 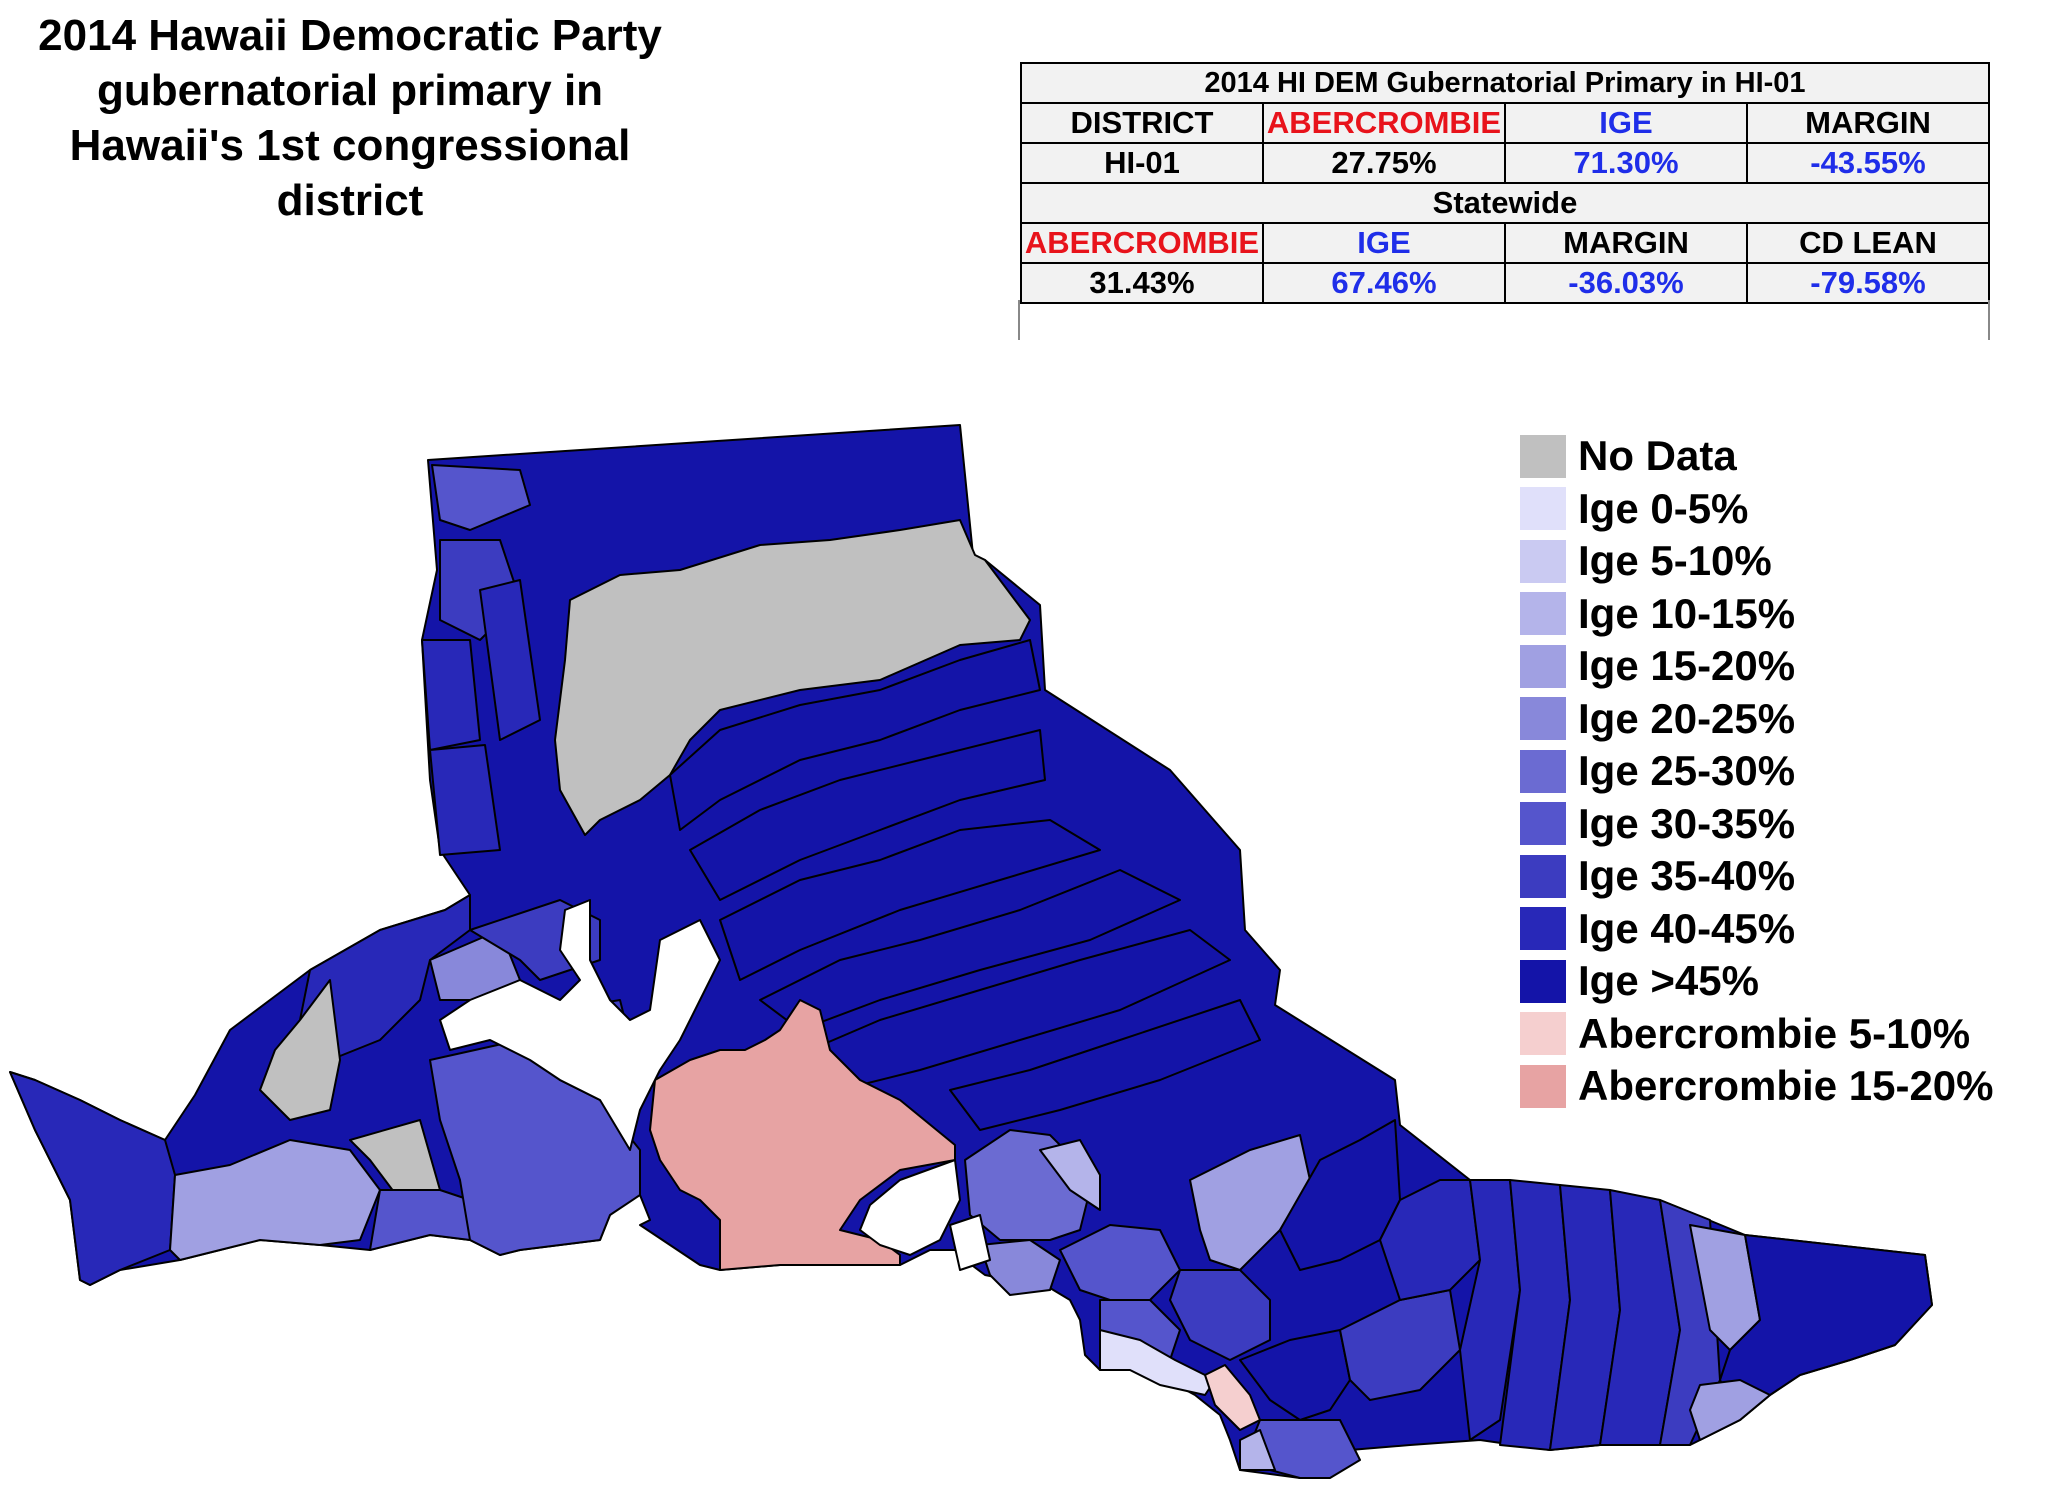 I want to click on legend-item-abercrombie-5-10: Abercrombie 5-10%, so click(x=1757, y=1034).